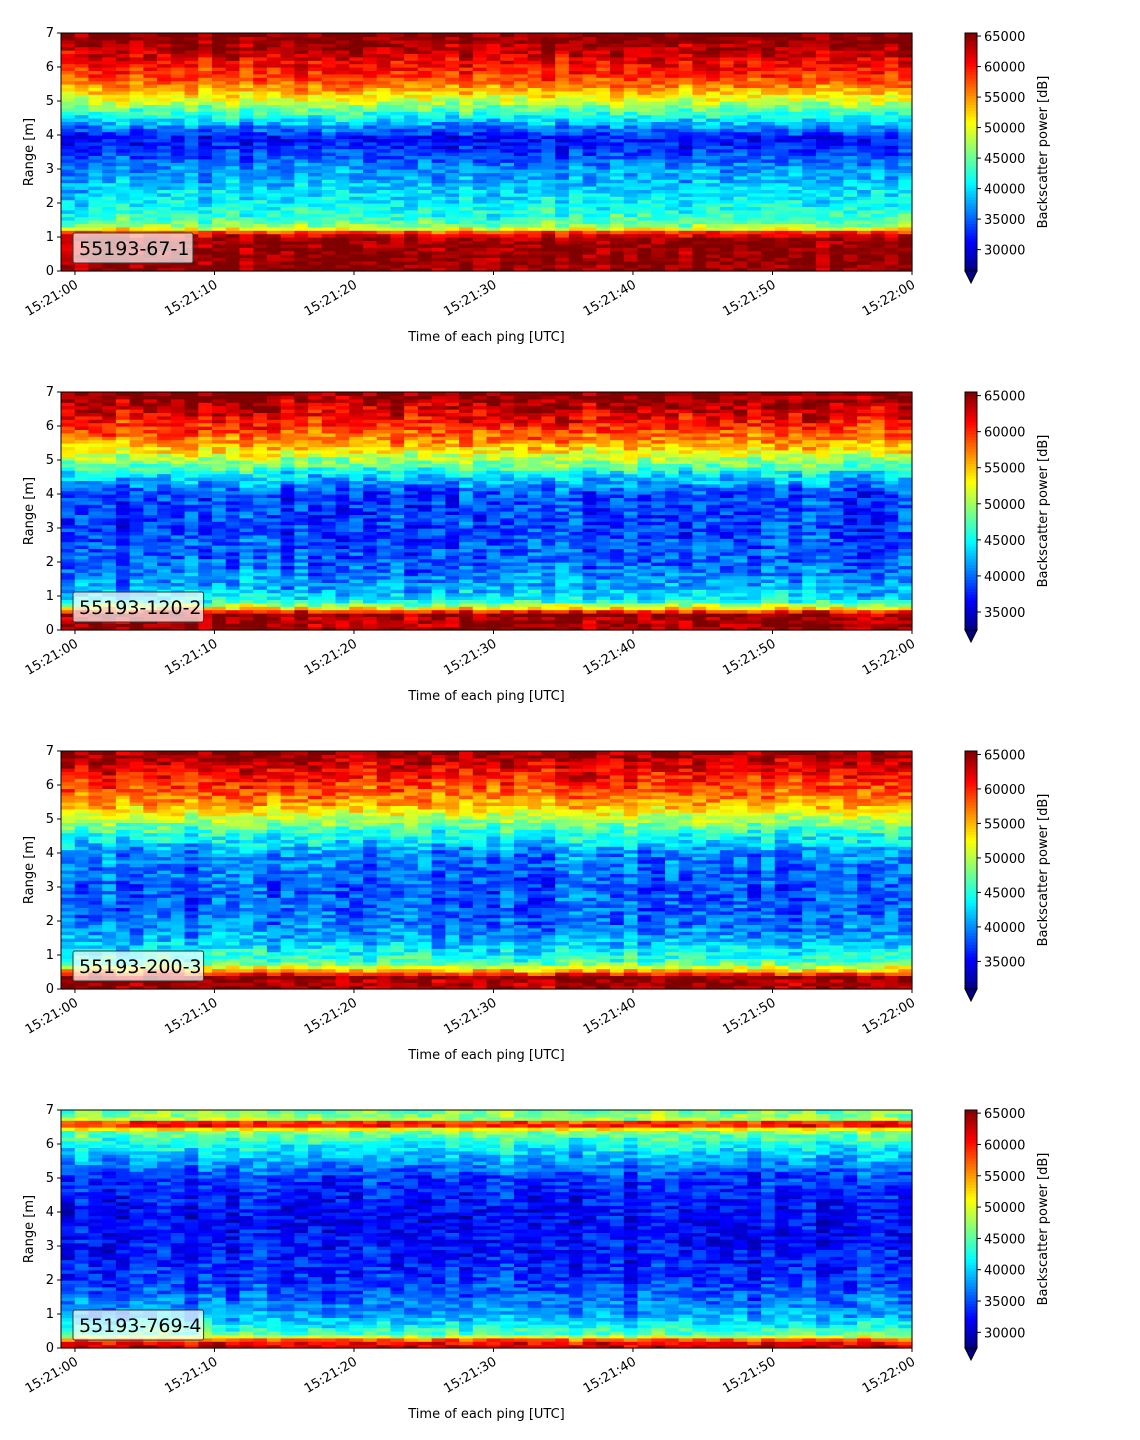 The image size is (1140, 1440). What do you see at coordinates (1004, 98) in the screenshot?
I see `colorbar-tick-label: 55000` at bounding box center [1004, 98].